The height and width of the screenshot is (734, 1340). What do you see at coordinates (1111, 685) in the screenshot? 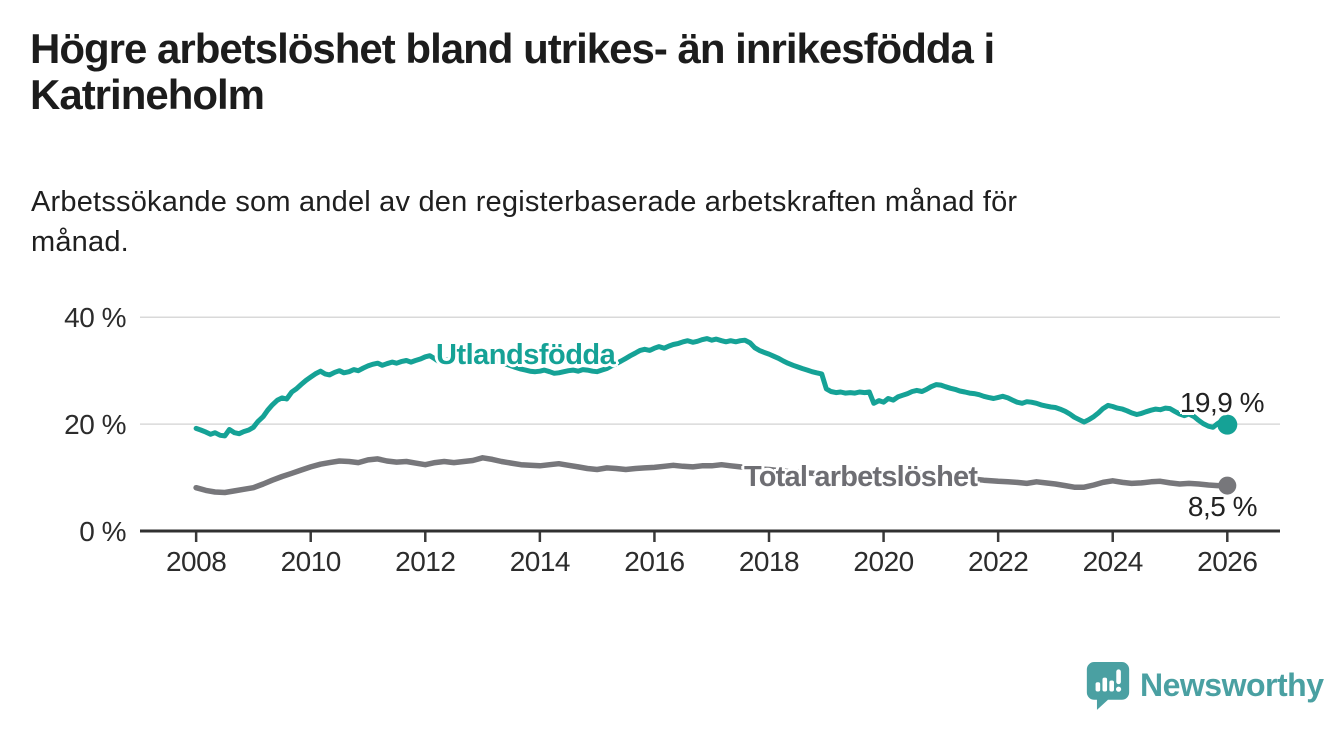
I see `bar-medium` at bounding box center [1111, 685].